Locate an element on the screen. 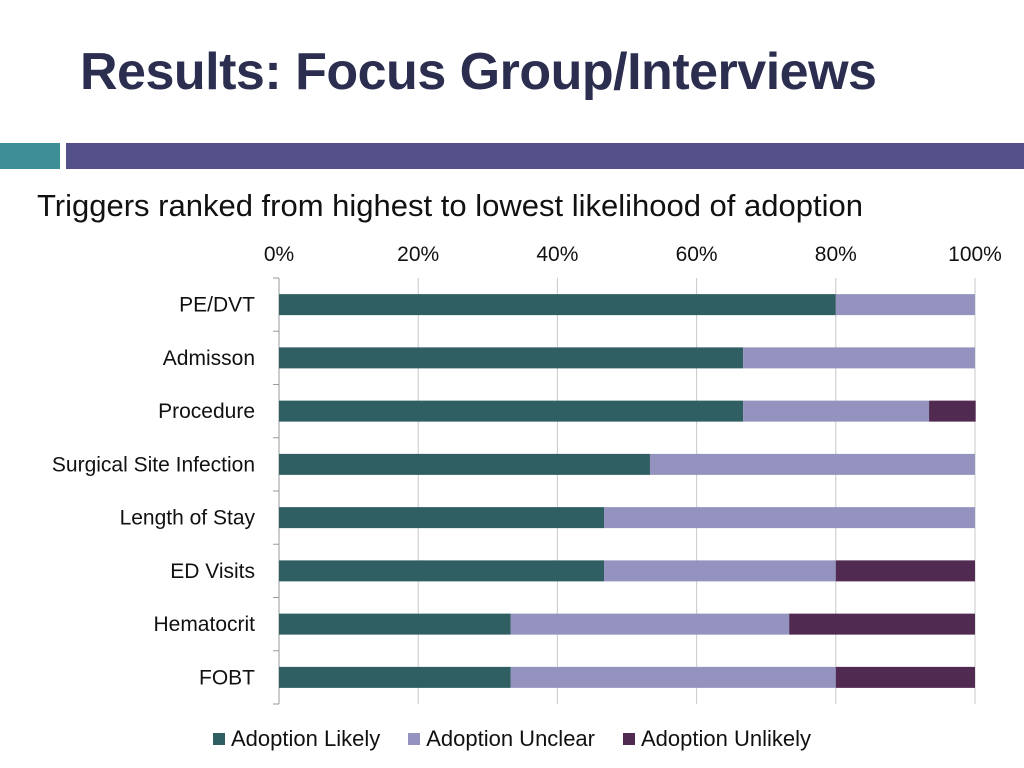  category-label: ED Visits is located at coordinates (212, 571).